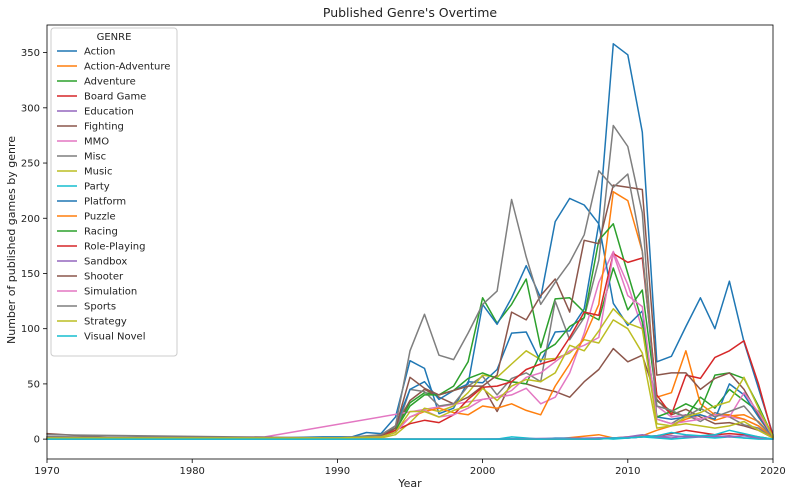 The width and height of the screenshot is (792, 500). I want to click on legend-label: Action-Adventure, so click(127, 67).